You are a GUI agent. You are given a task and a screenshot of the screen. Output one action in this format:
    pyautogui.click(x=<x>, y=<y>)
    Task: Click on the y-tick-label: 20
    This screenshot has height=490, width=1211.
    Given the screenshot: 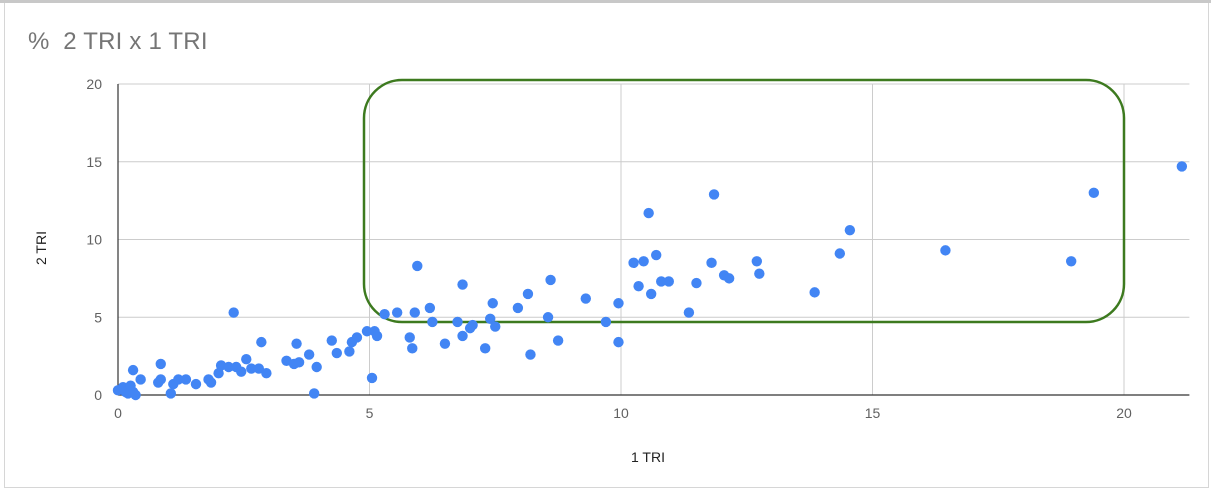 What is the action you would take?
    pyautogui.click(x=94, y=84)
    